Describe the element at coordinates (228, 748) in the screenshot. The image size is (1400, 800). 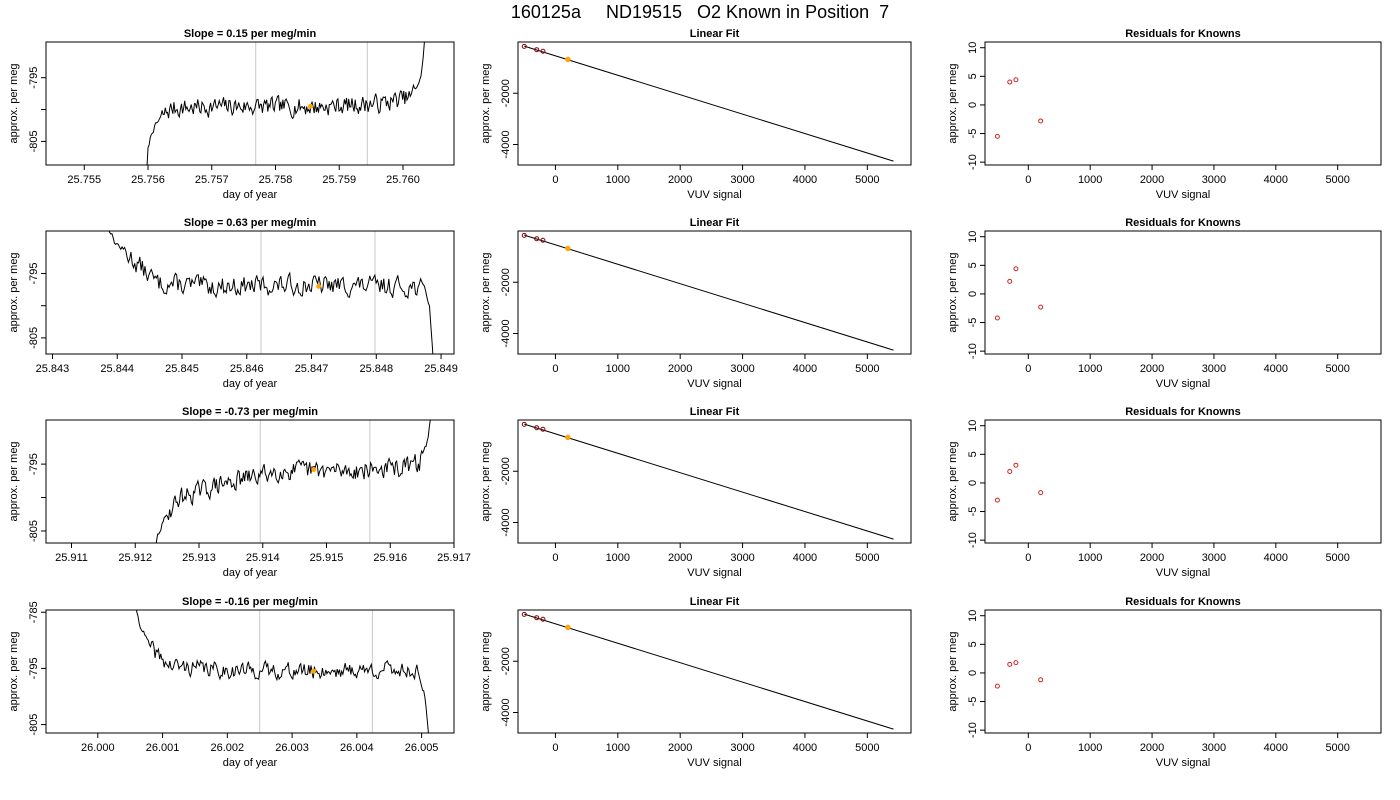
I see `x-tick-label: 26.002` at that location.